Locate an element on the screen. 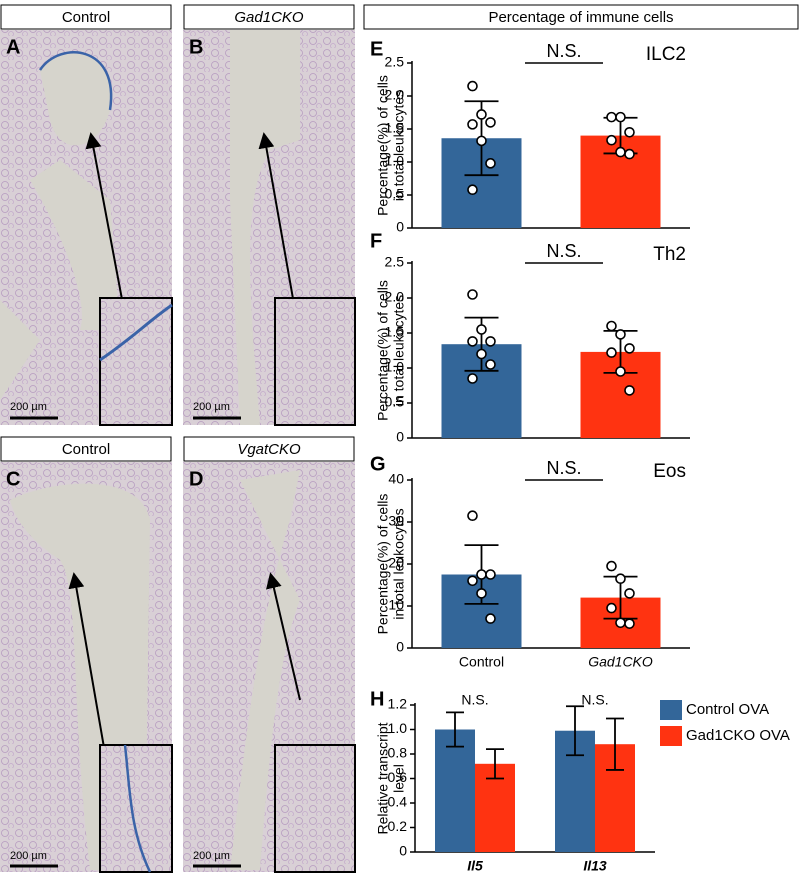  y-tick-label: 1.2 is located at coordinates (398, 704).